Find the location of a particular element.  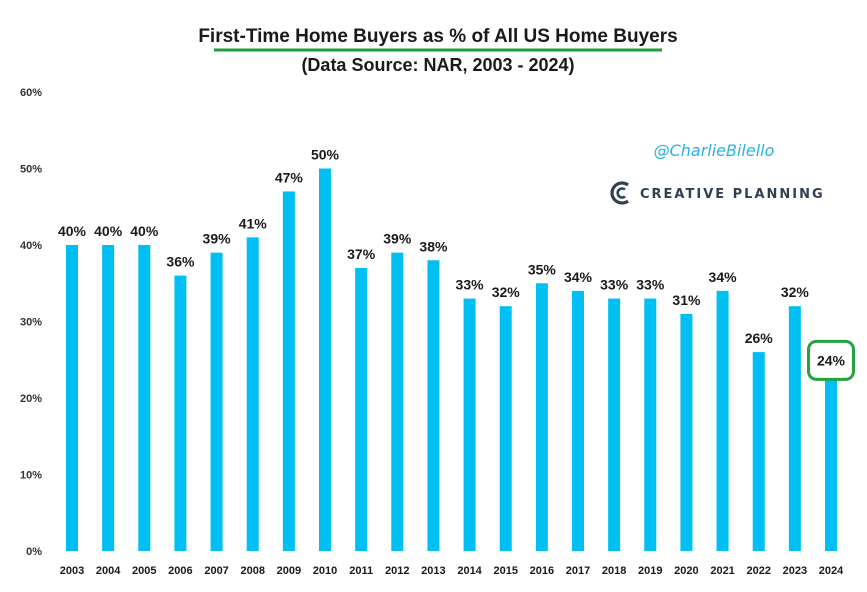

x-tick-label-2023: 2023 is located at coordinates (795, 571).